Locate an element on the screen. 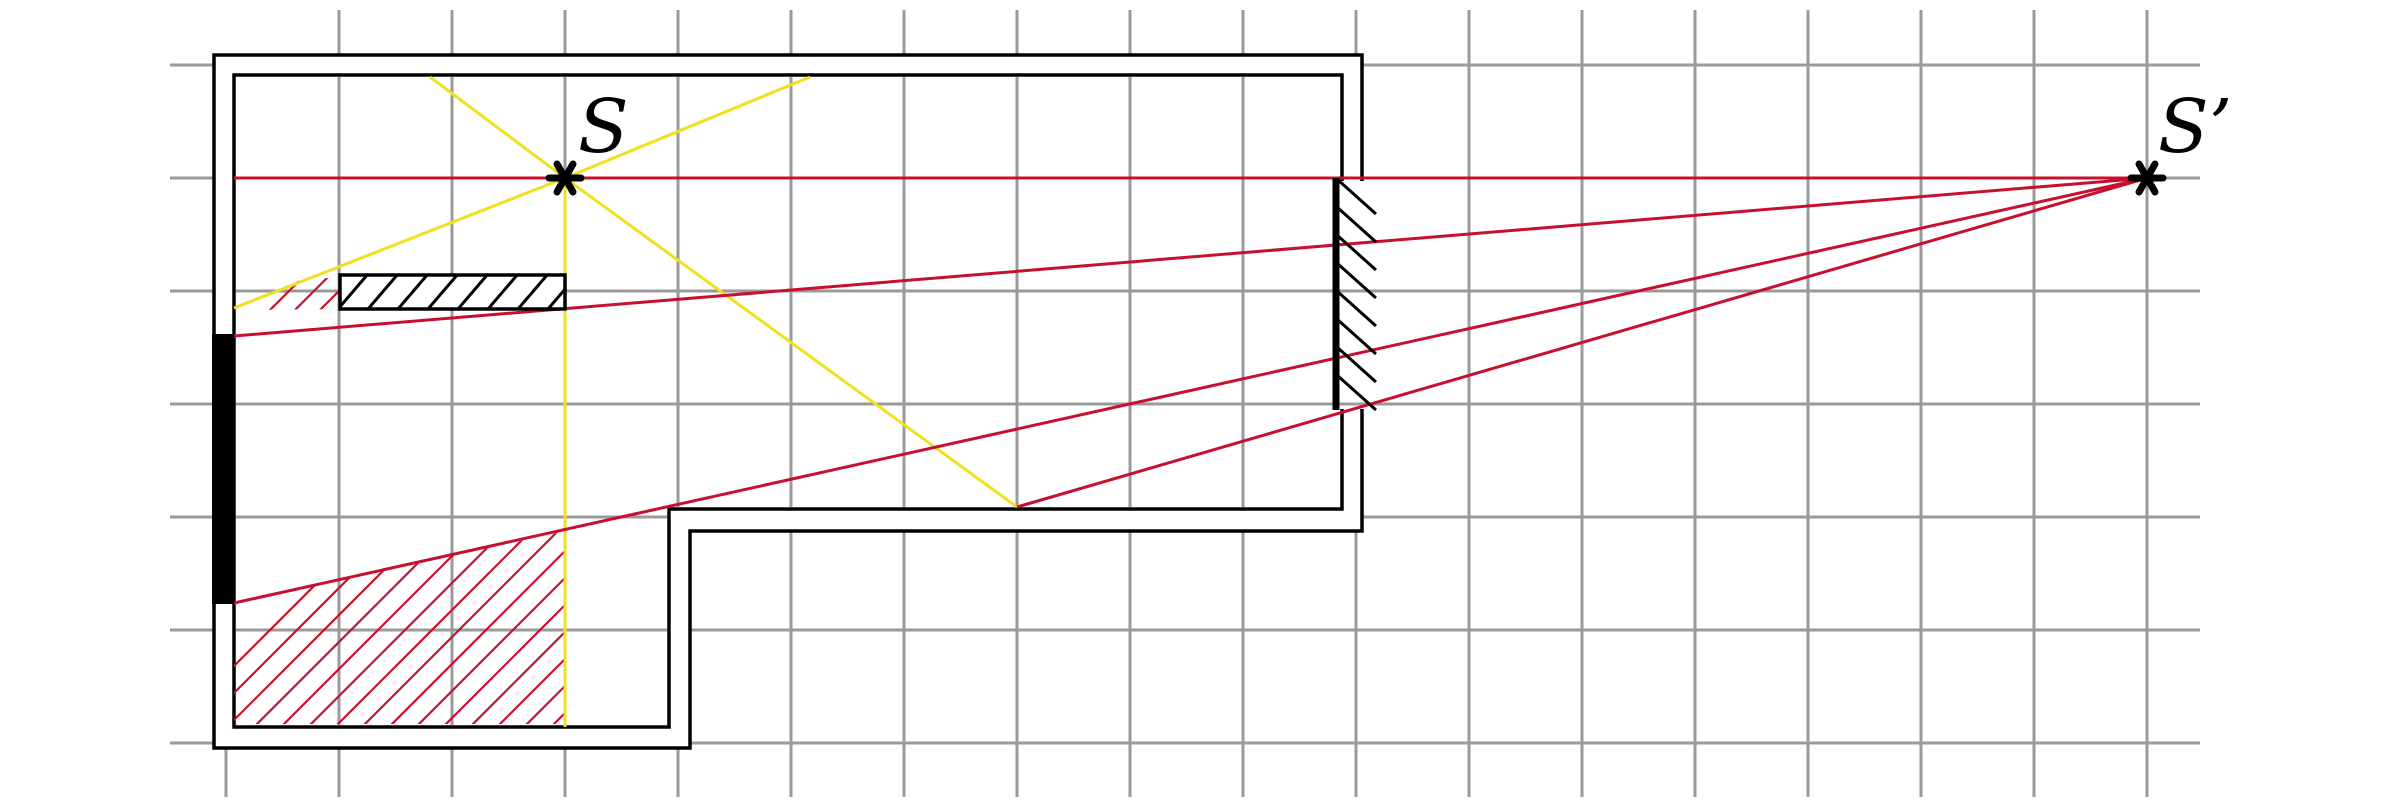  lower-shadow-hatch is located at coordinates (400, 627).